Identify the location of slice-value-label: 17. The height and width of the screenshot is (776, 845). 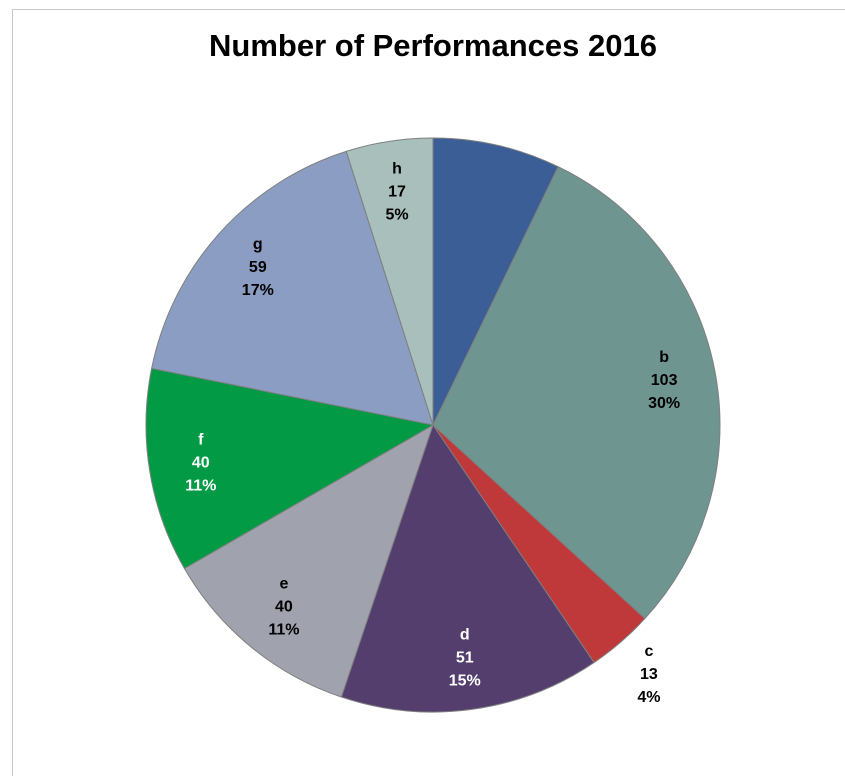
(397, 192).